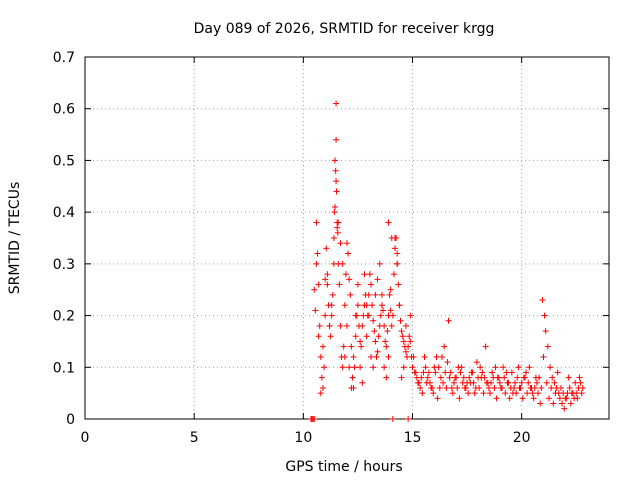 This screenshot has height=480, width=640. Describe the element at coordinates (64, 317) in the screenshot. I see `y-tick-label: 0.2` at that location.